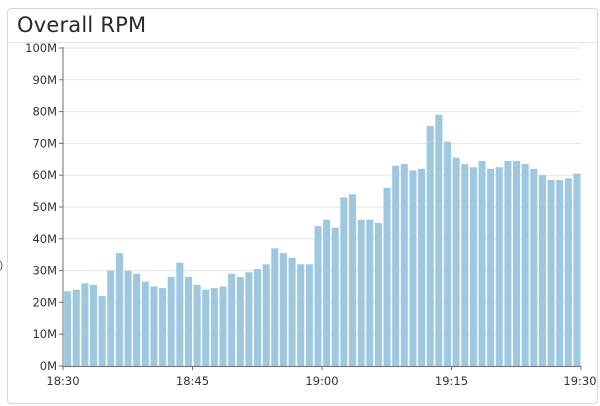  Describe the element at coordinates (48, 366) in the screenshot. I see `y-tick-label: 0M` at that location.